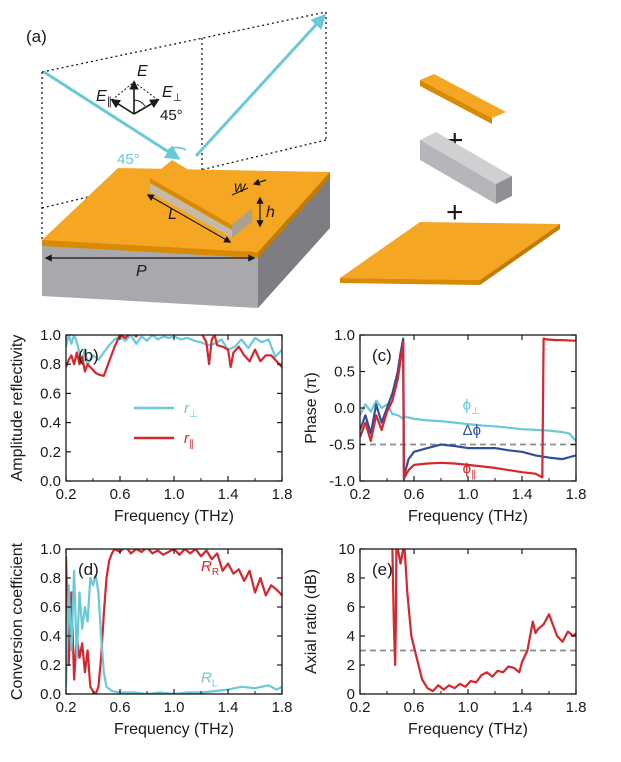 The width and height of the screenshot is (621, 762). What do you see at coordinates (450, 253) in the screenshot?
I see `exploded-ground-plane` at bounding box center [450, 253].